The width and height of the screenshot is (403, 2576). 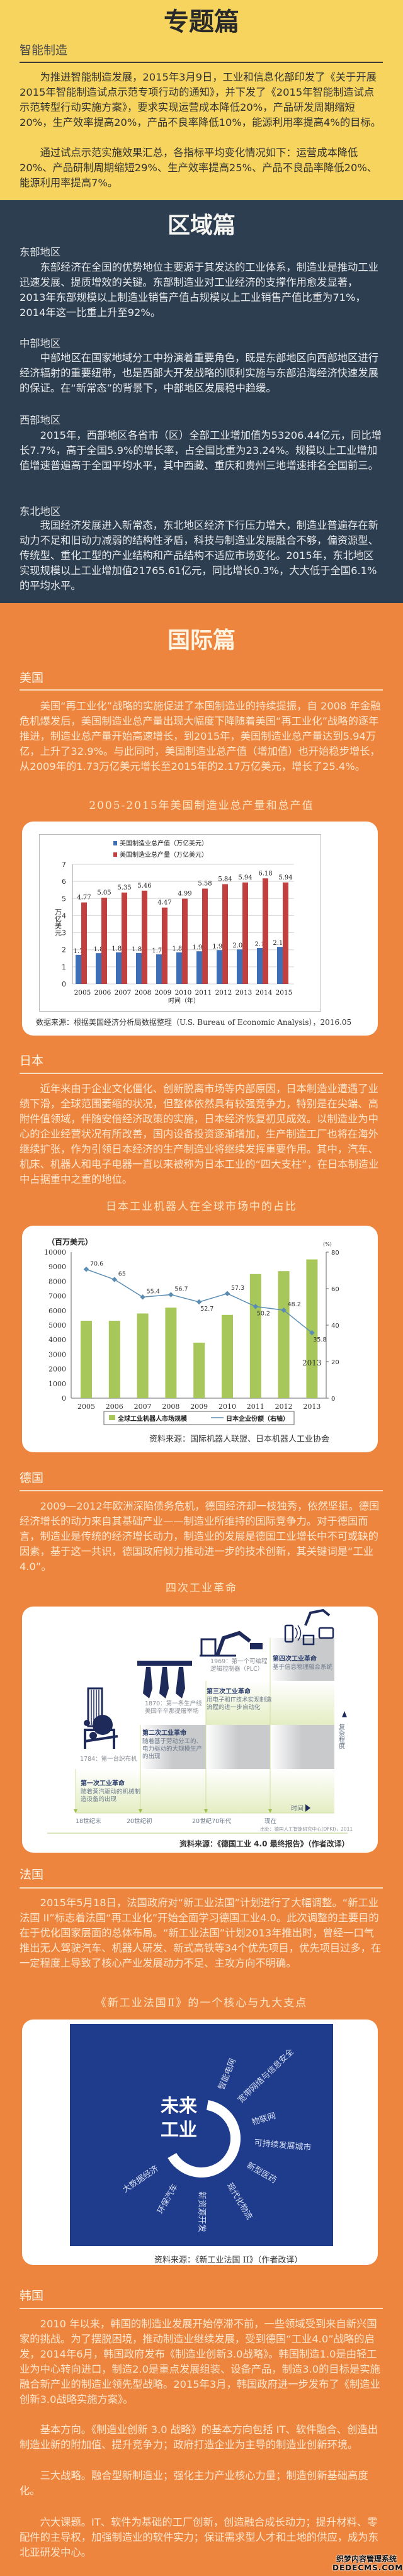 I want to click on data-label: 1.8, so click(x=99, y=949).